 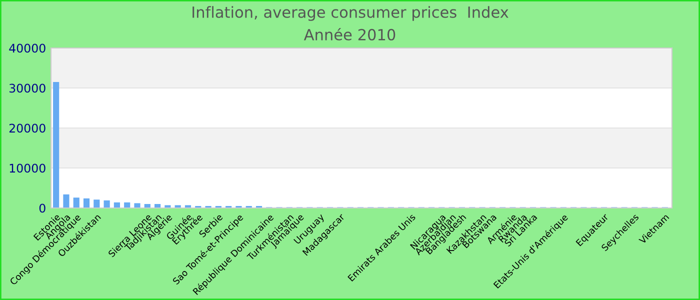 What do you see at coordinates (350, 34) in the screenshot?
I see `chart-subtitle: Année 2010` at bounding box center [350, 34].